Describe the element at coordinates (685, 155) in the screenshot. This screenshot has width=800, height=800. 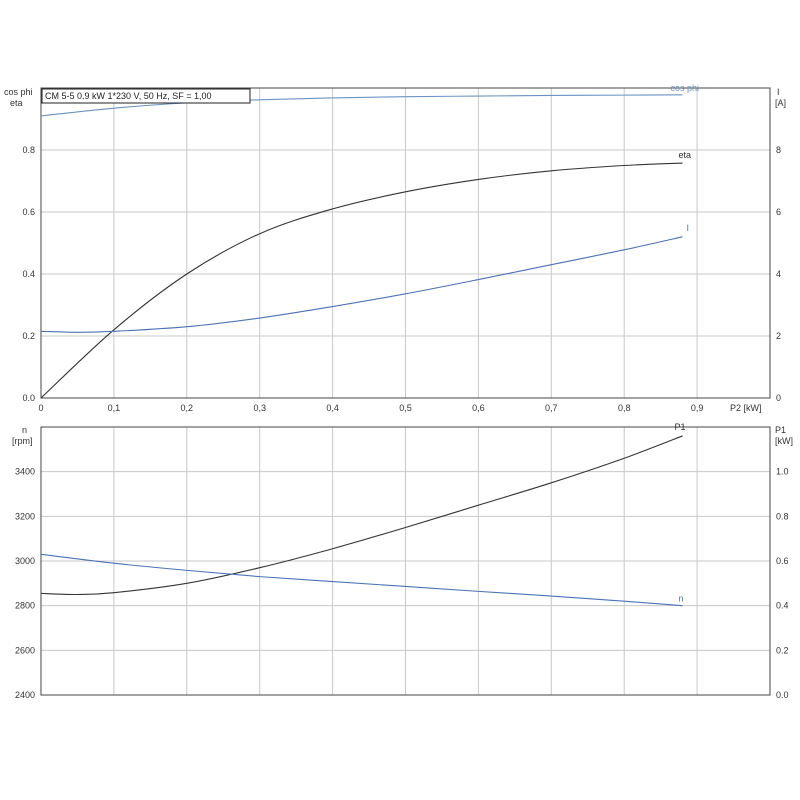
I see `series-label-eta: eta` at that location.